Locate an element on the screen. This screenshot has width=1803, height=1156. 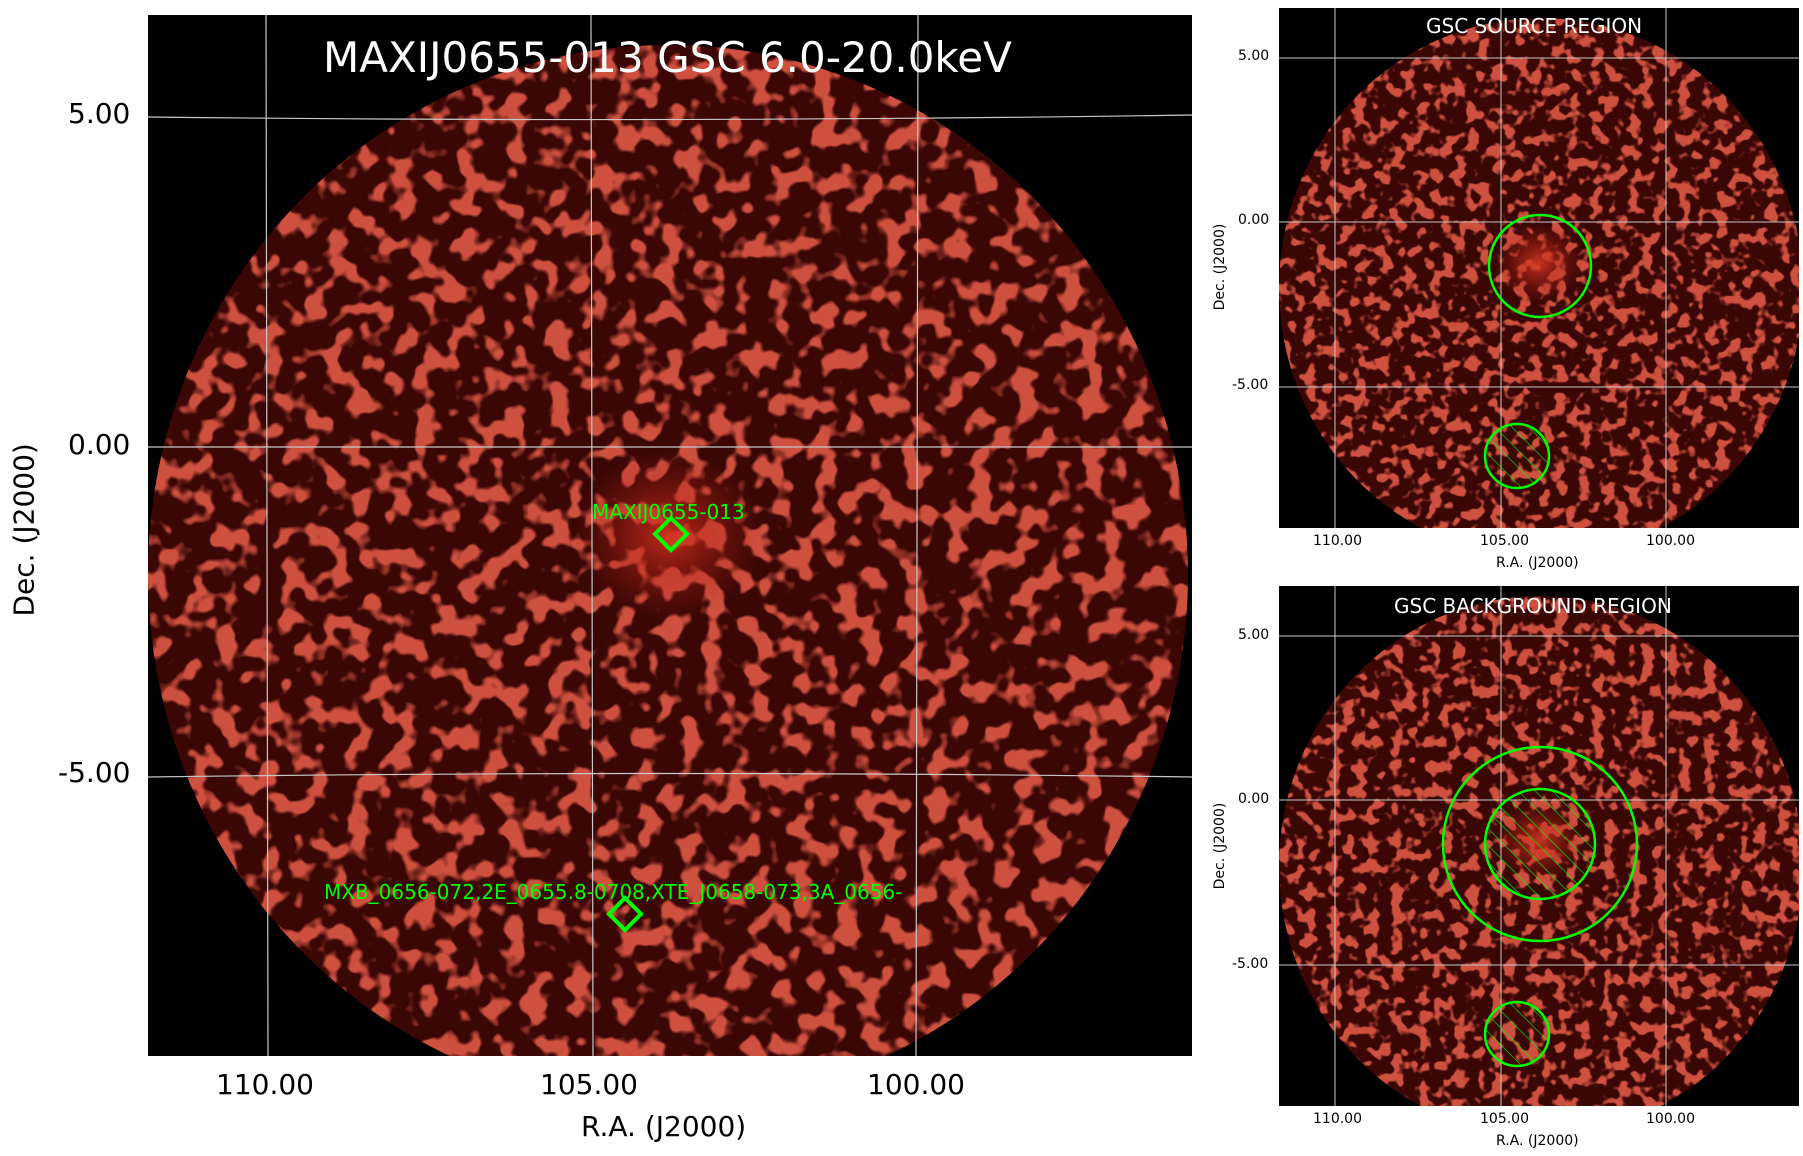
src-xtick-110: 110.00 is located at coordinates (1337, 541).